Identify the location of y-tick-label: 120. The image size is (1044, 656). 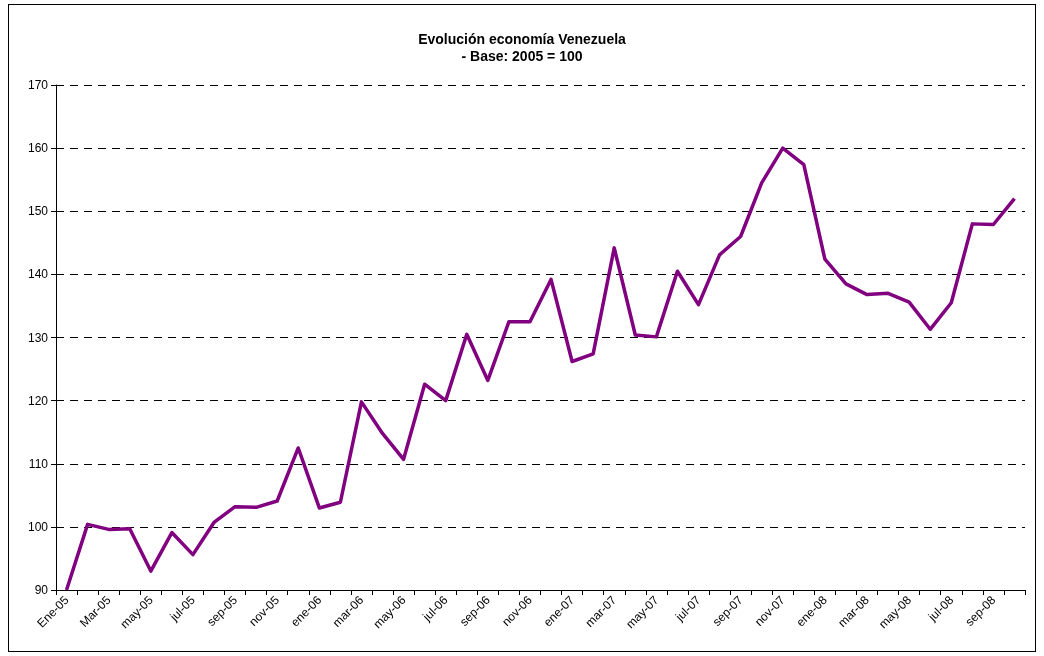
(38, 400).